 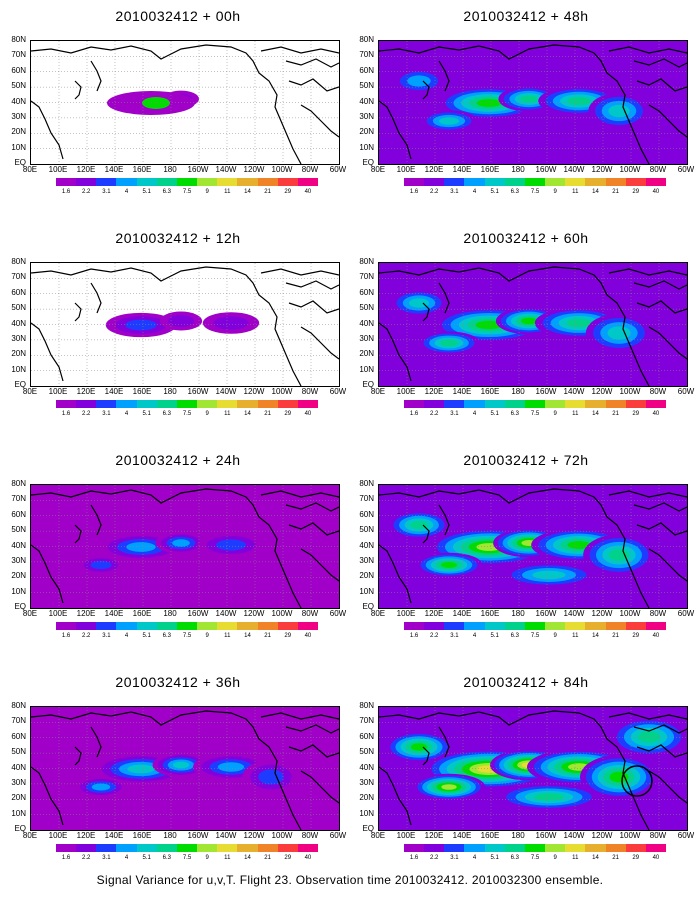 I want to click on map-area, so click(x=533, y=102).